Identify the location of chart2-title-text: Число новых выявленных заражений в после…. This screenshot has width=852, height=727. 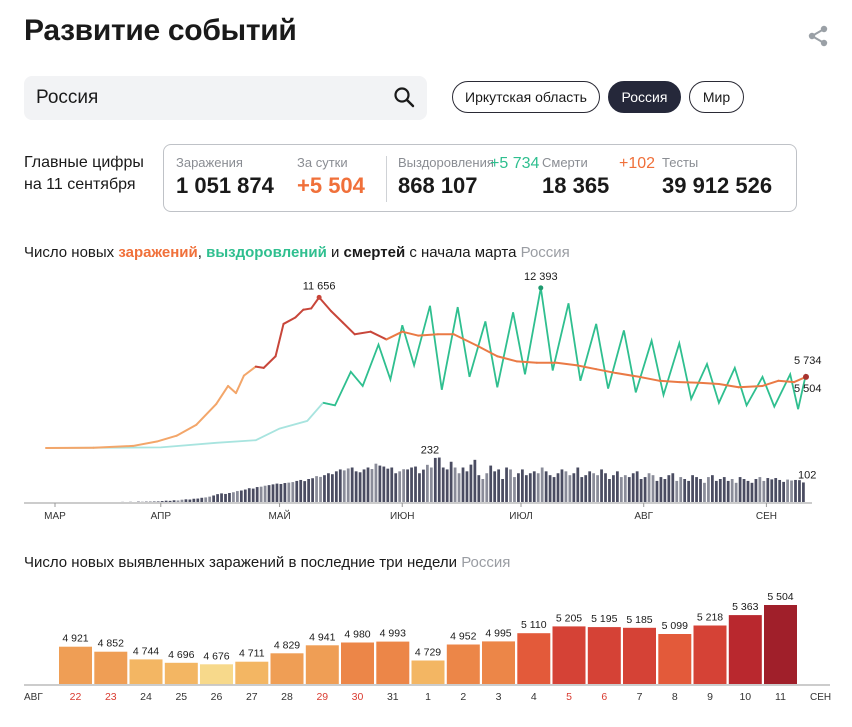
(241, 562).